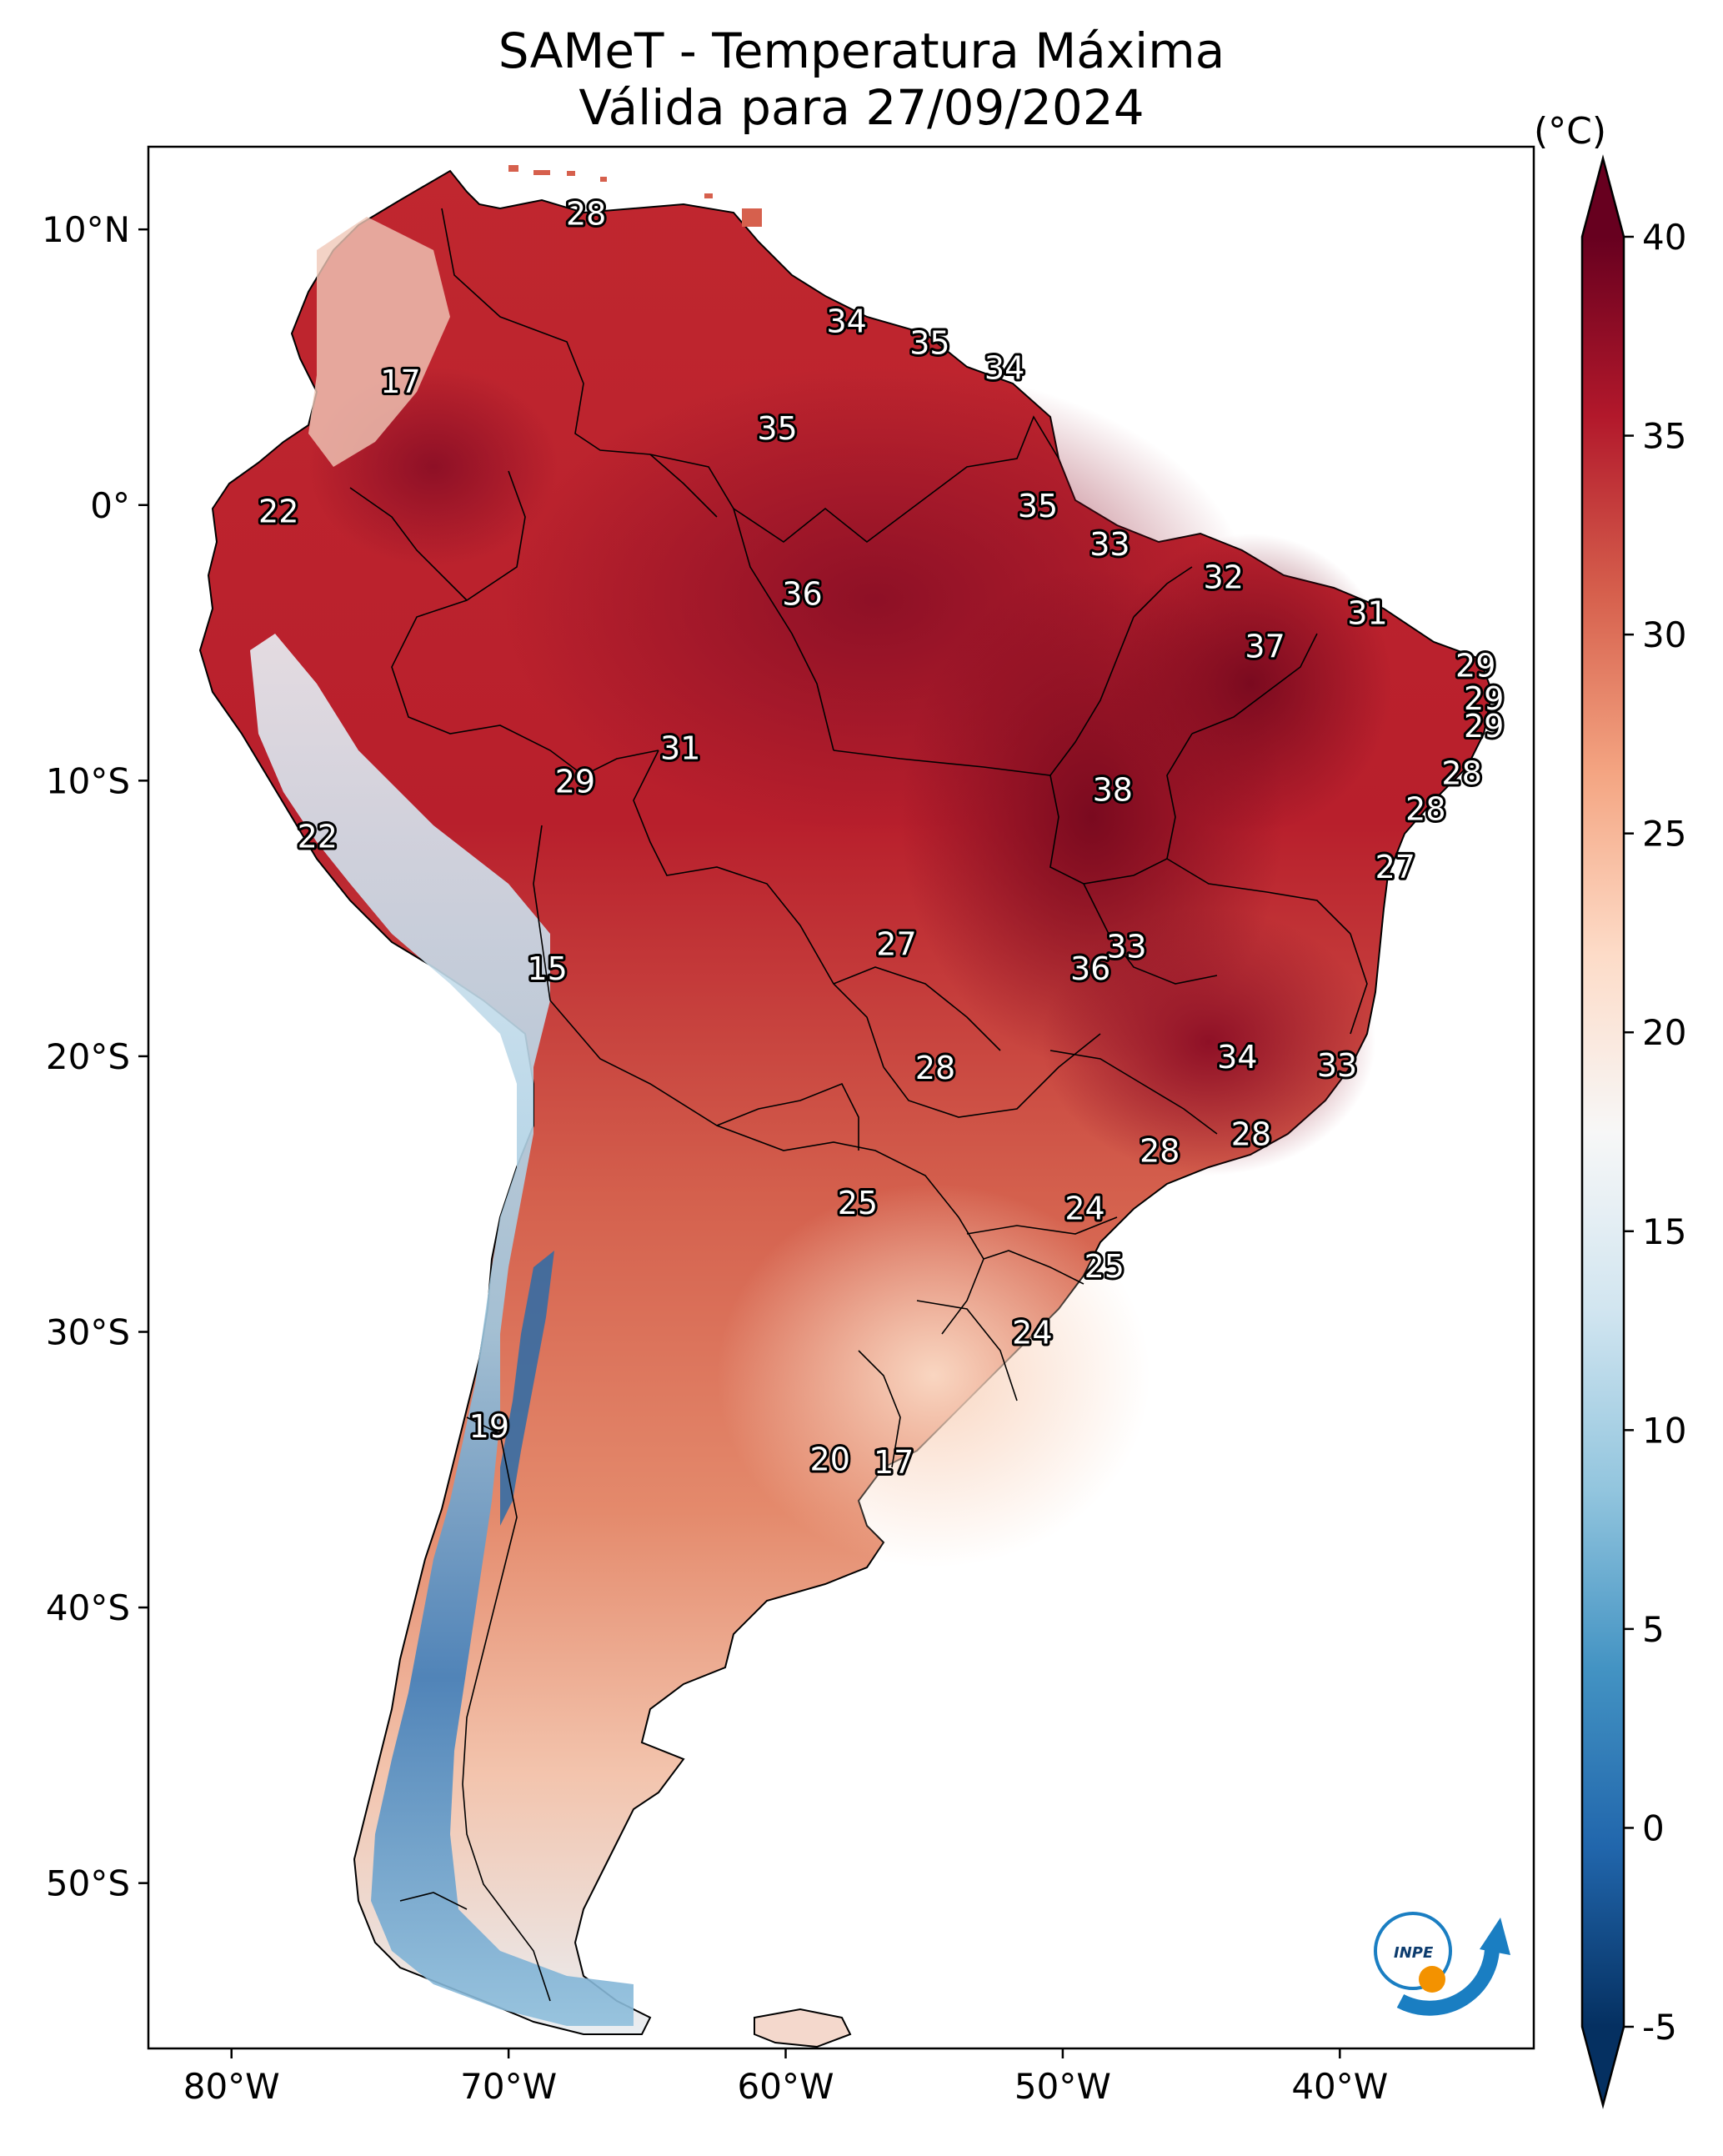 Image resolution: width=1723 pixels, height=2156 pixels. I want to click on colorbar-fill, so click(1603, 1132).